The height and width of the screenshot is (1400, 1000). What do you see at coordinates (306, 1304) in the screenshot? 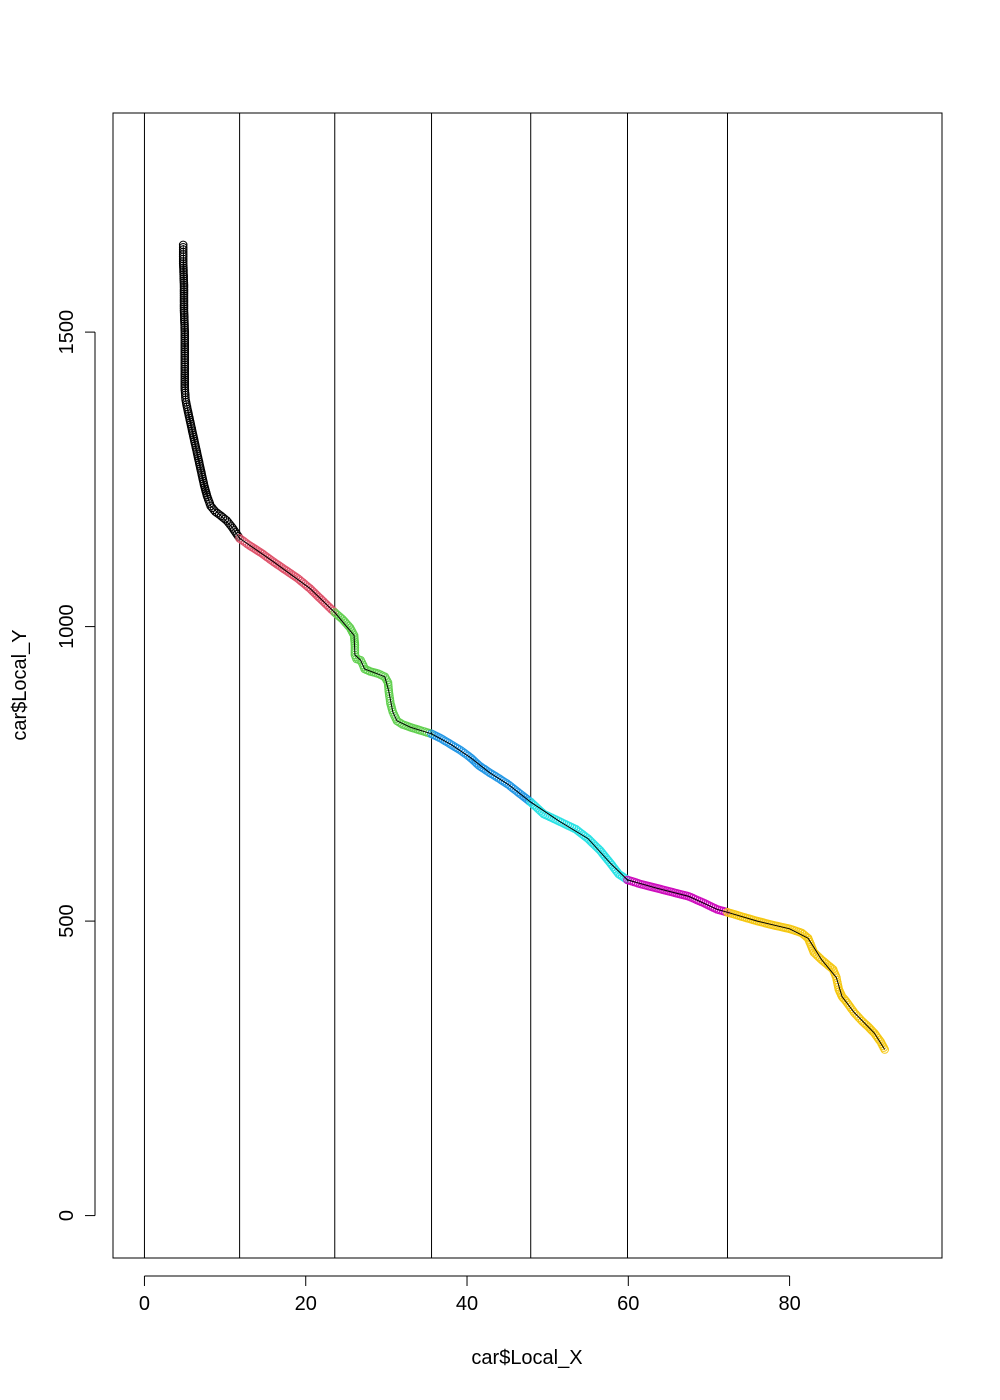
I see `x-tick-label: 20` at bounding box center [306, 1304].